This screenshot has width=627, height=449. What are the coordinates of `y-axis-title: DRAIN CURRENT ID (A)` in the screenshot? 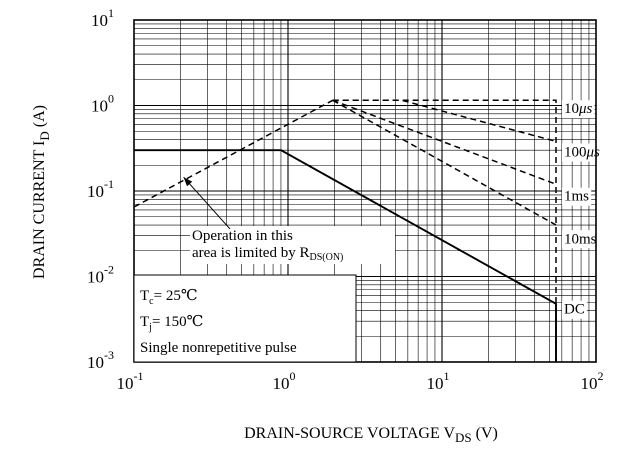 It's located at (41, 192).